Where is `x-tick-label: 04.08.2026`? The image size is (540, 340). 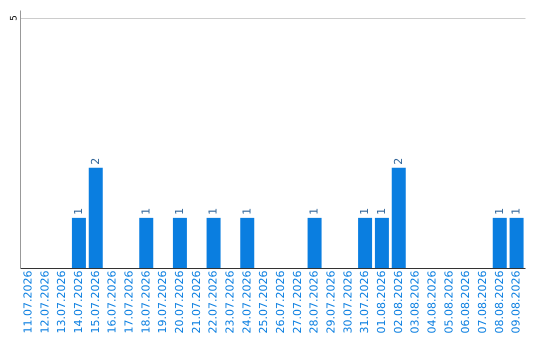
x-tick-label: 04.08.2026 is located at coordinates (431, 302).